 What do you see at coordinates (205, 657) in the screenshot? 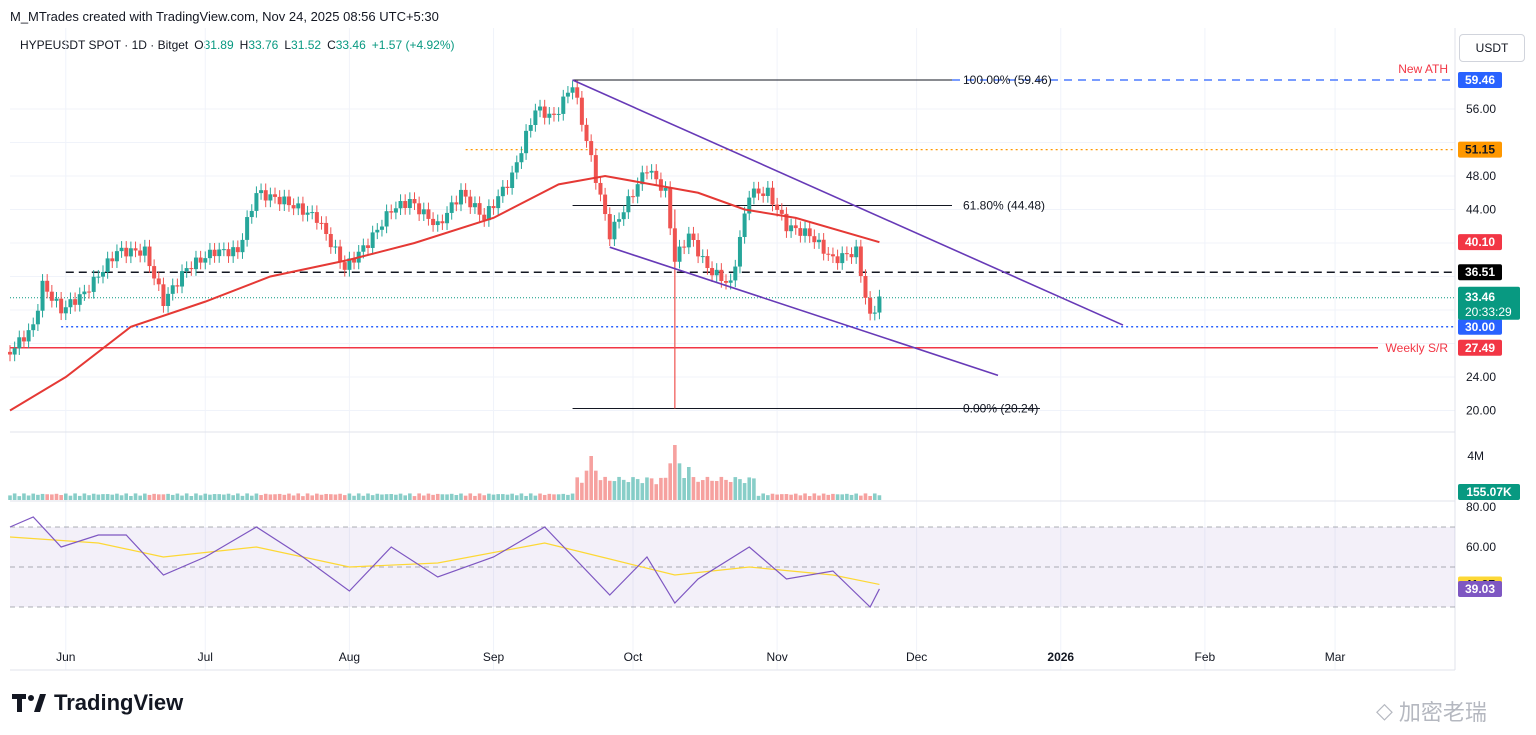
I see `x-tick-label: Jul` at bounding box center [205, 657].